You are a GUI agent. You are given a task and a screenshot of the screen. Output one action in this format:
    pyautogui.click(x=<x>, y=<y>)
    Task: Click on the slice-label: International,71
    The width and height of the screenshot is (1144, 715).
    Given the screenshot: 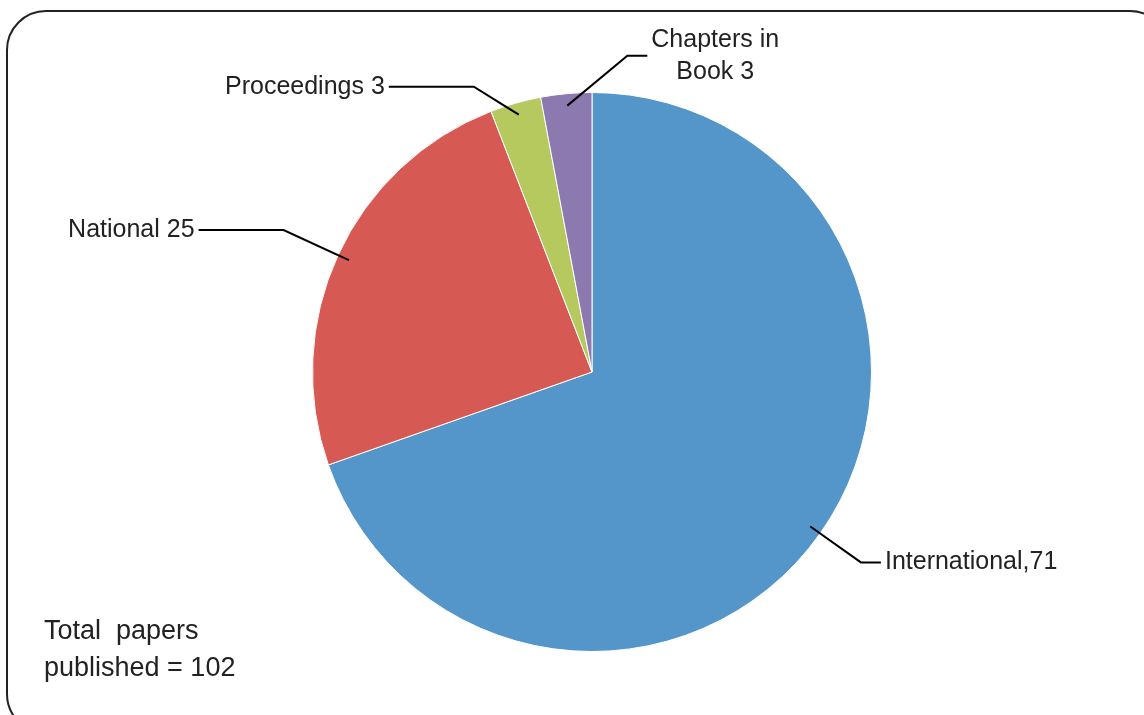 What is the action you would take?
    pyautogui.click(x=971, y=560)
    